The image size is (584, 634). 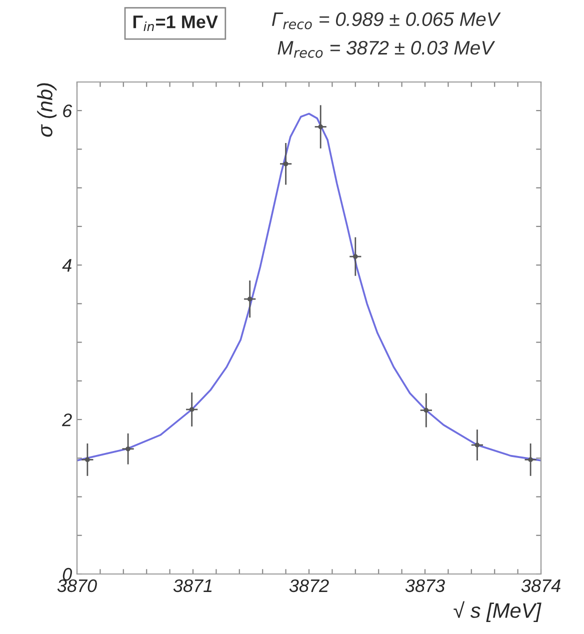 What do you see at coordinates (77, 585) in the screenshot?
I see `x-tick-label: 3870` at bounding box center [77, 585].